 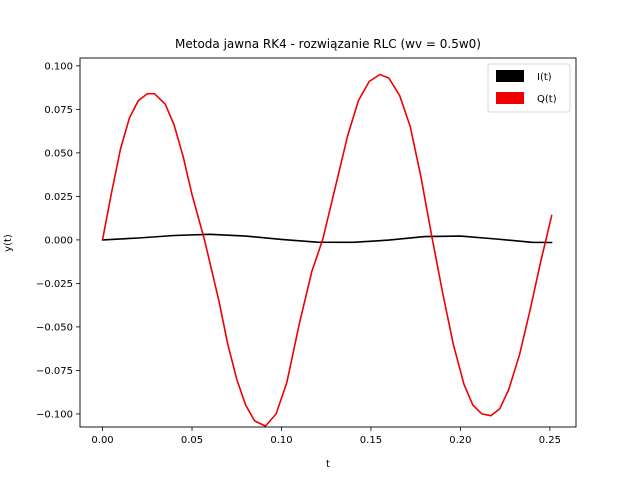 I want to click on legend: I(t) Q(t), so click(x=529, y=88).